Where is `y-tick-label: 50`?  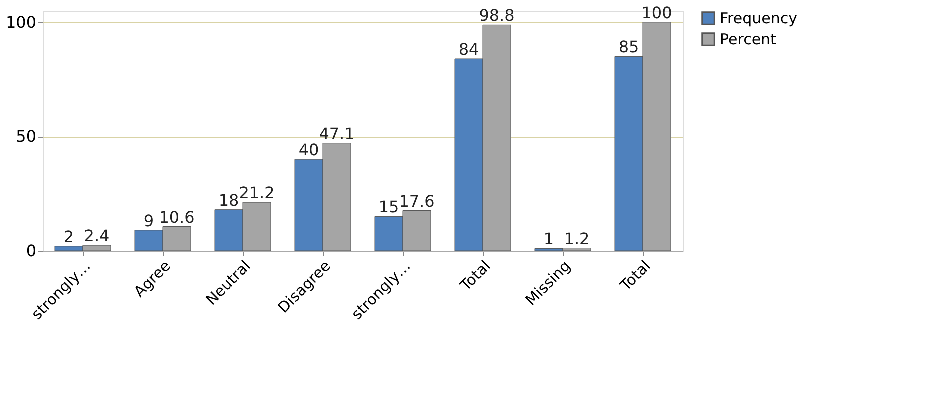
y-tick-label: 50 is located at coordinates (26, 136).